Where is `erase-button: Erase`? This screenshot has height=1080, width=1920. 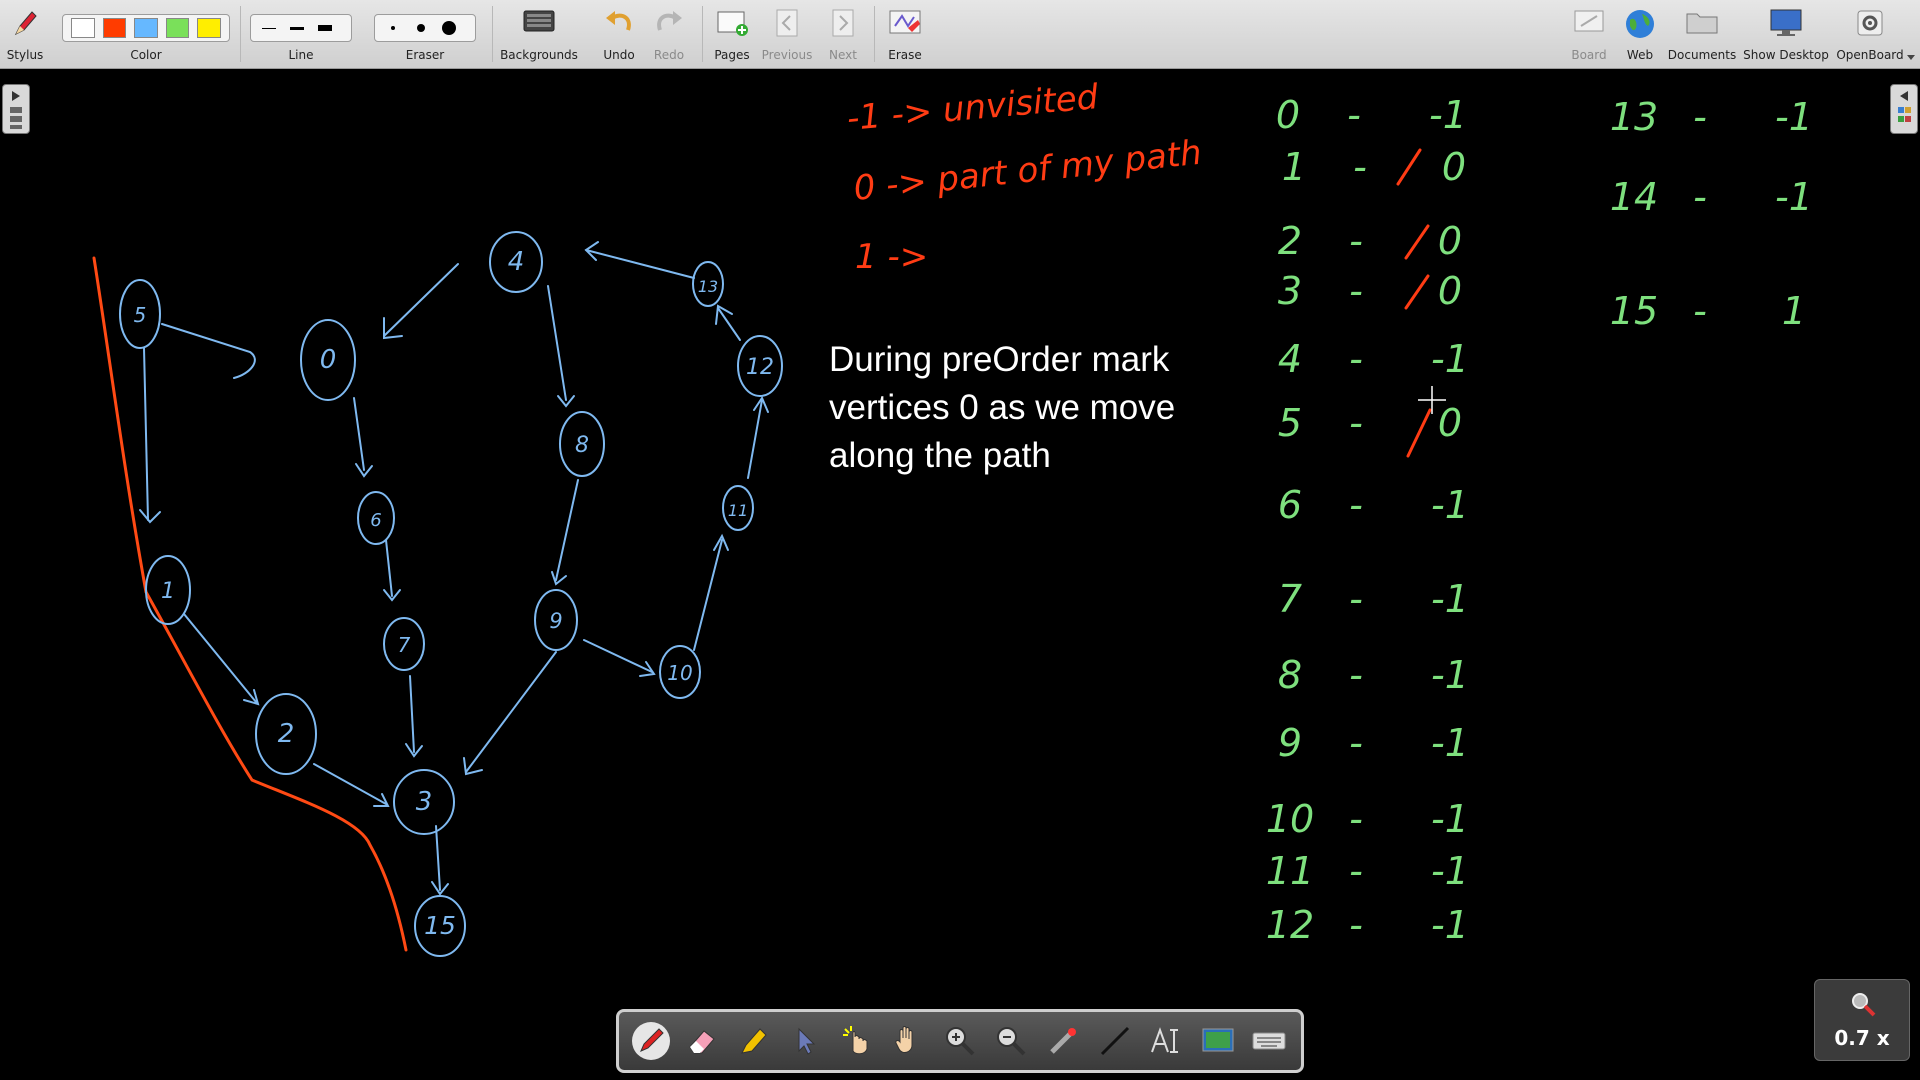
erase-button: Erase is located at coordinates (905, 34).